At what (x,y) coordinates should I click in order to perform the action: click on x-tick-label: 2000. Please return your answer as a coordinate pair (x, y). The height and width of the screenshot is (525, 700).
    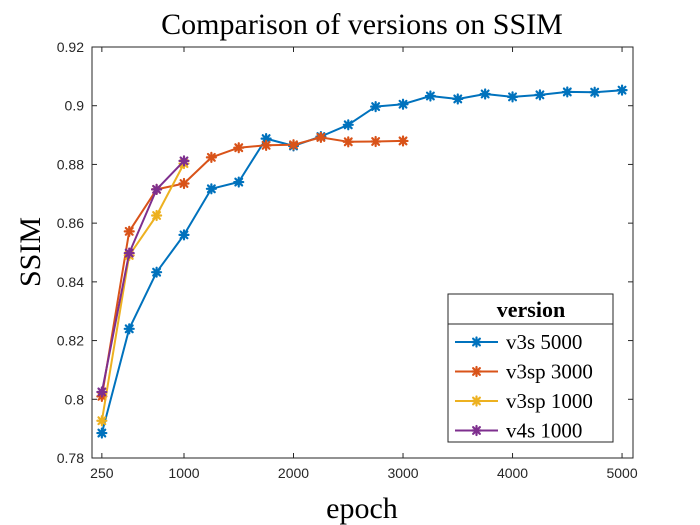
    Looking at the image, I should click on (293, 473).